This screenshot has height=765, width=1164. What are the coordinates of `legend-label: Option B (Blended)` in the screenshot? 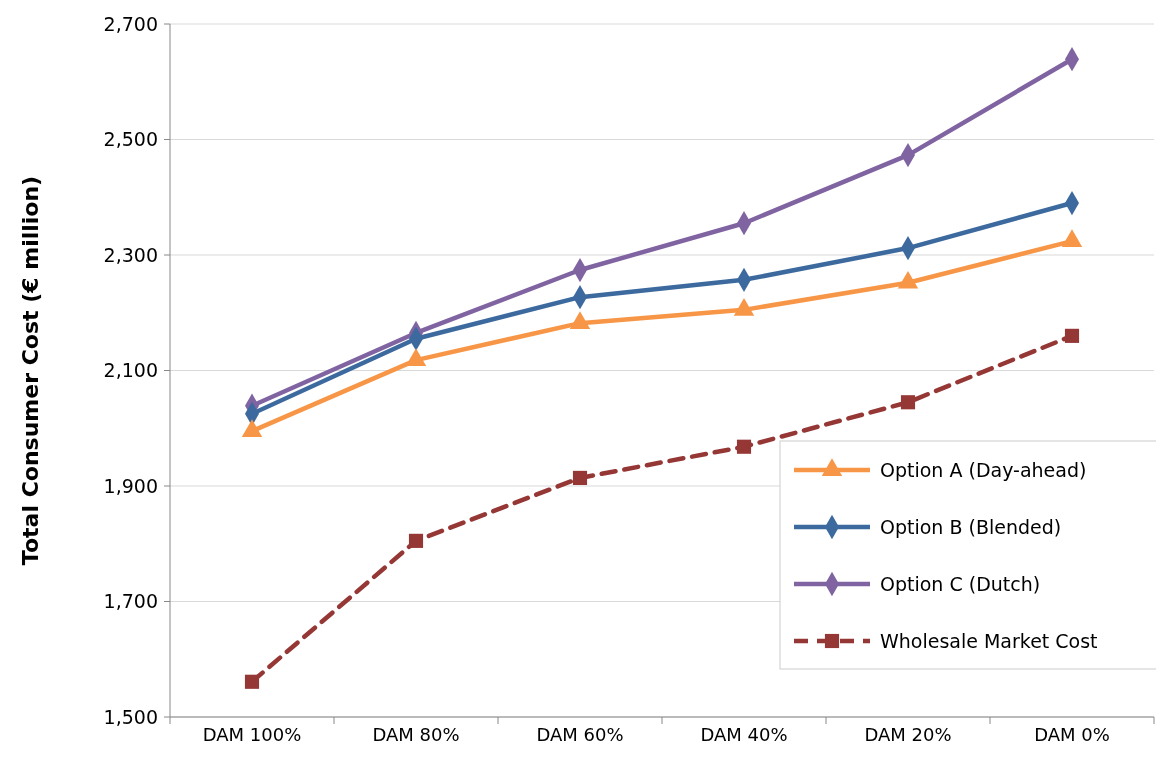 It's located at (971, 526).